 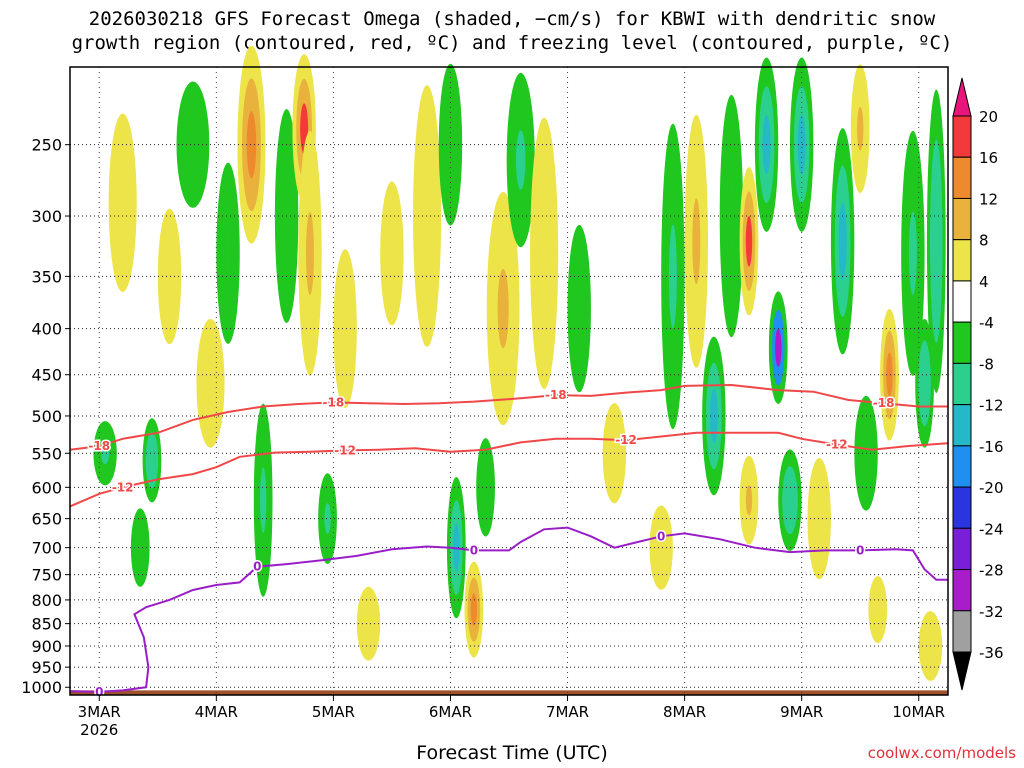 I want to click on contour-minus18-label-0: -18, so click(x=99, y=446).